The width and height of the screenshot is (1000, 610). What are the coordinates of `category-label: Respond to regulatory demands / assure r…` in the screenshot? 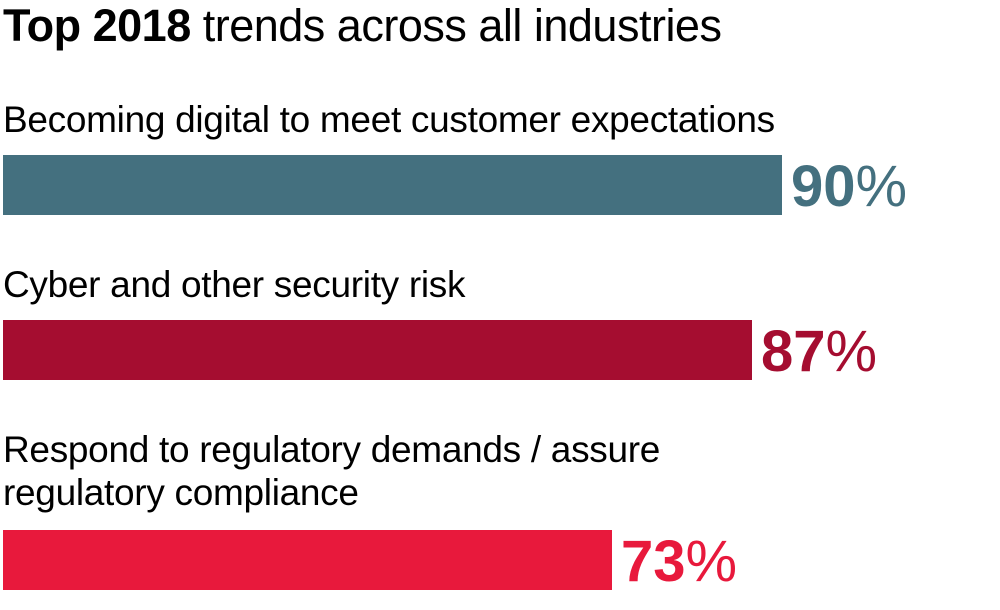 It's located at (332, 471).